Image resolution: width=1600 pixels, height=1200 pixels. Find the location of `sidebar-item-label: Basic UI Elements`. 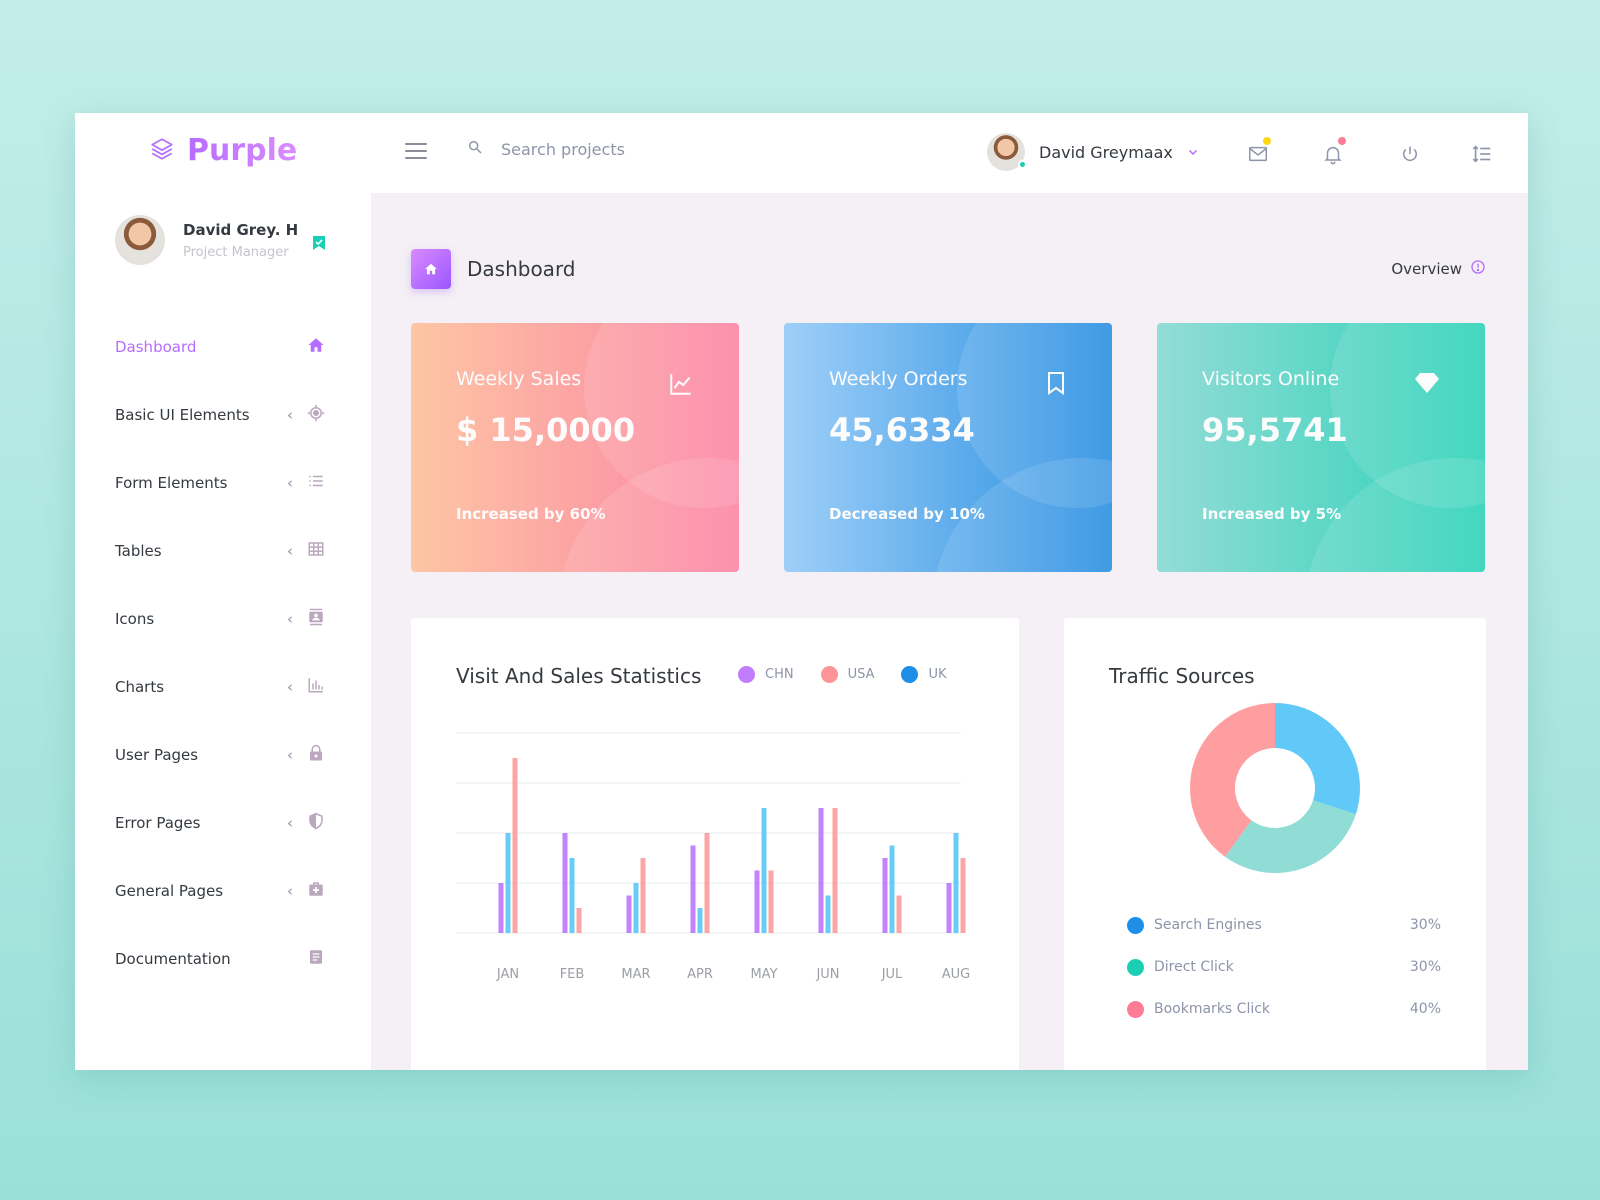

sidebar-item-label: Basic UI Elements is located at coordinates (182, 415).